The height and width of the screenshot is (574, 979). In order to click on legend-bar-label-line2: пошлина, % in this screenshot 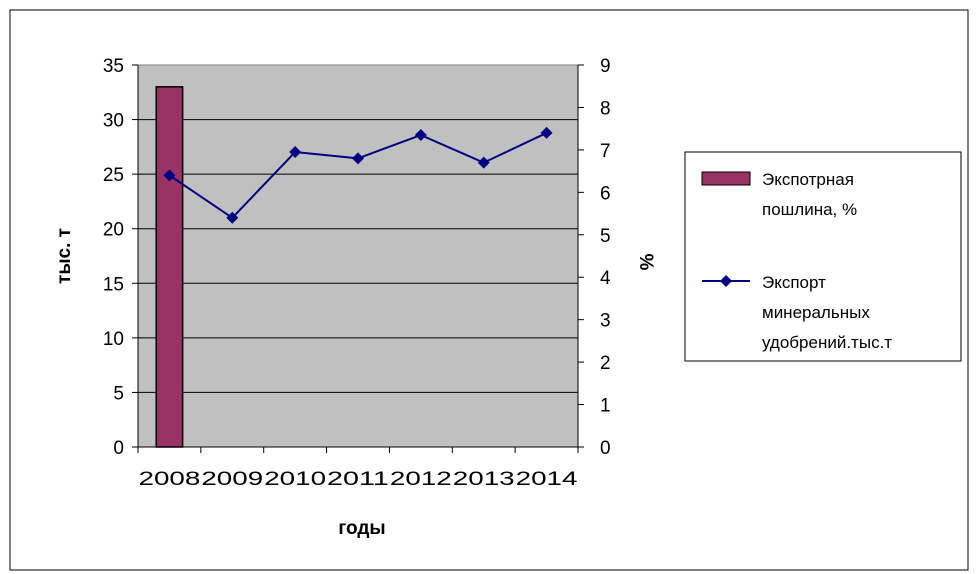, I will do `click(809, 209)`.